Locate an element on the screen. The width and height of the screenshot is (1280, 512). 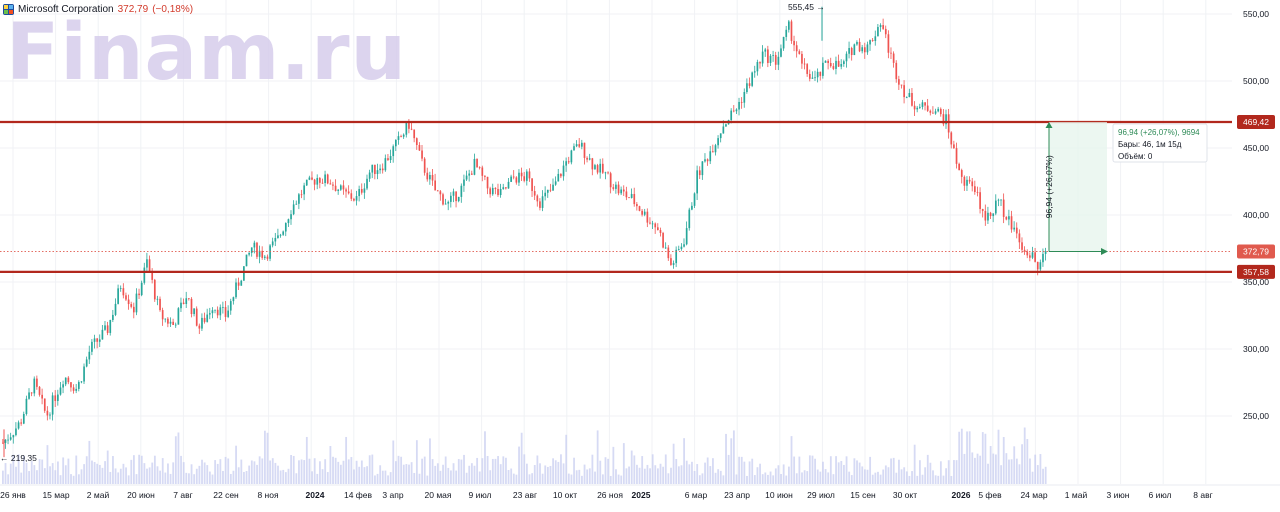
price-tick-label: 350,00 is located at coordinates (1256, 282).